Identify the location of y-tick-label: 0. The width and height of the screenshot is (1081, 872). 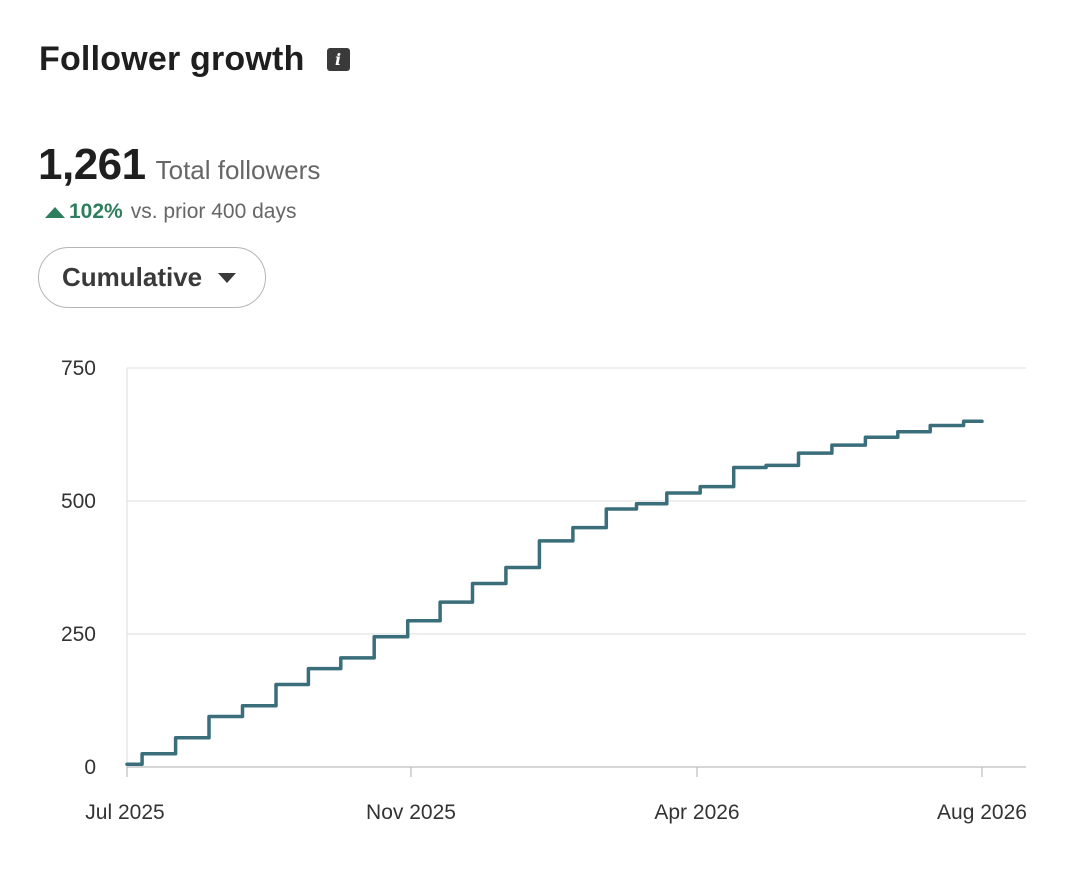
(90, 767).